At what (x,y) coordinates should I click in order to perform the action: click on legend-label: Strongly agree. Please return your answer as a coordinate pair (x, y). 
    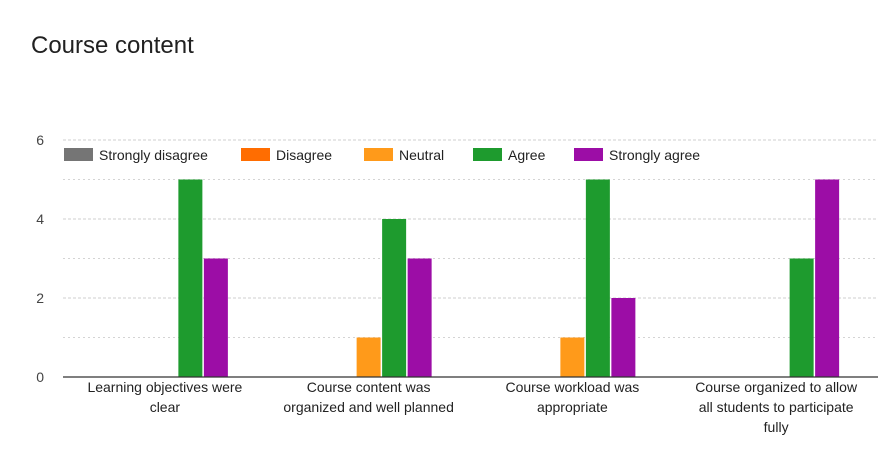
    Looking at the image, I should click on (654, 155).